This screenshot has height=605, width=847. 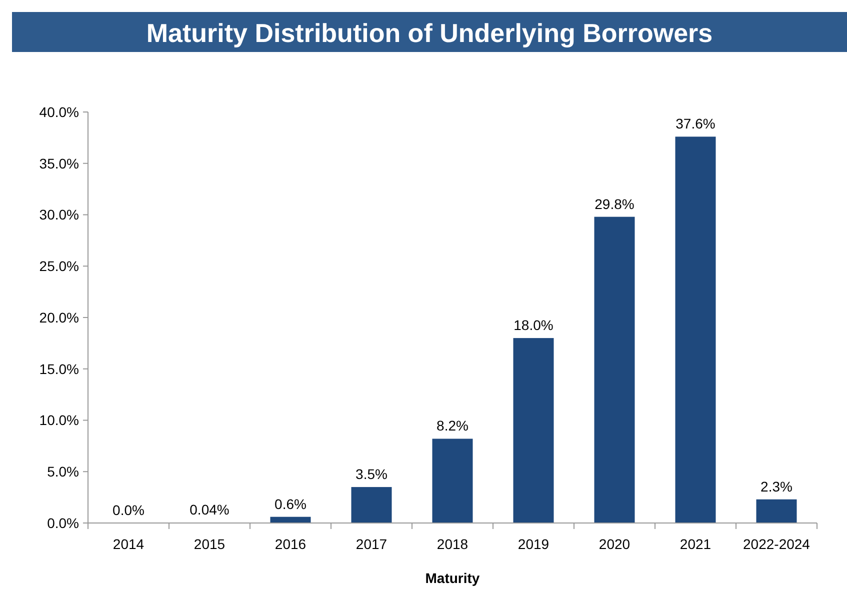 I want to click on x-tick-label: 2019, so click(x=534, y=544).